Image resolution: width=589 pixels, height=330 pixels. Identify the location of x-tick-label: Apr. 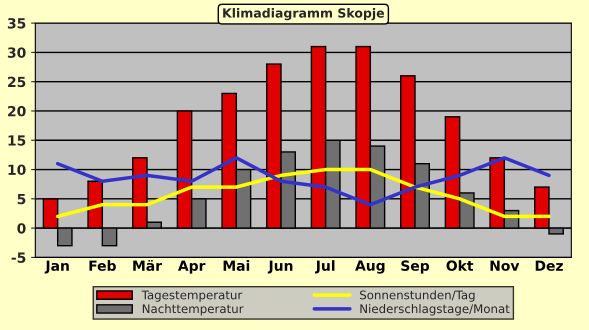
(192, 267).